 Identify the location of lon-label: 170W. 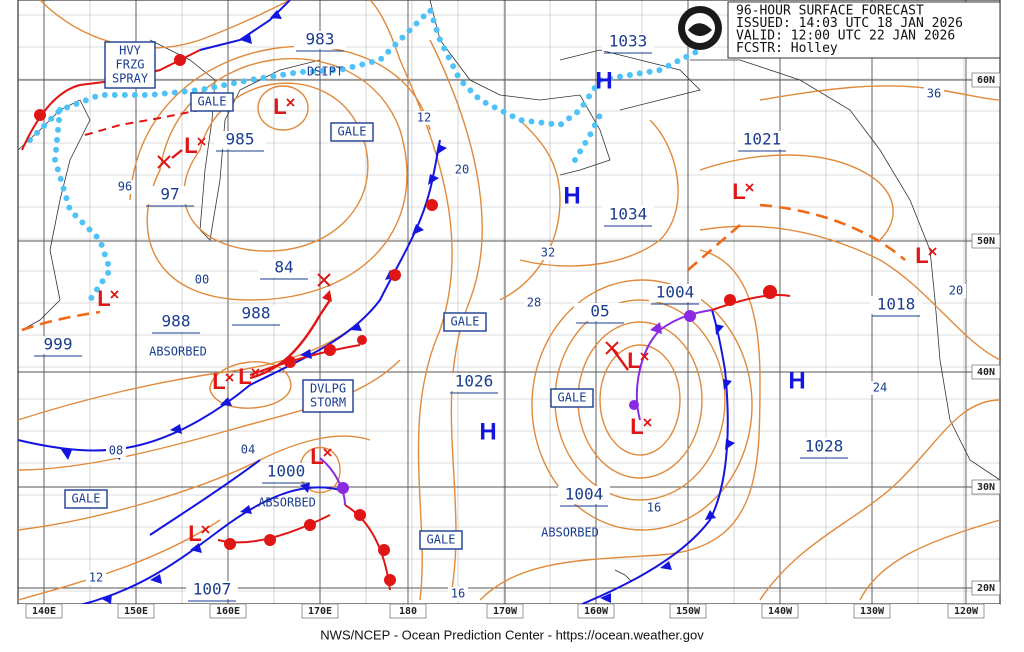
(505, 611).